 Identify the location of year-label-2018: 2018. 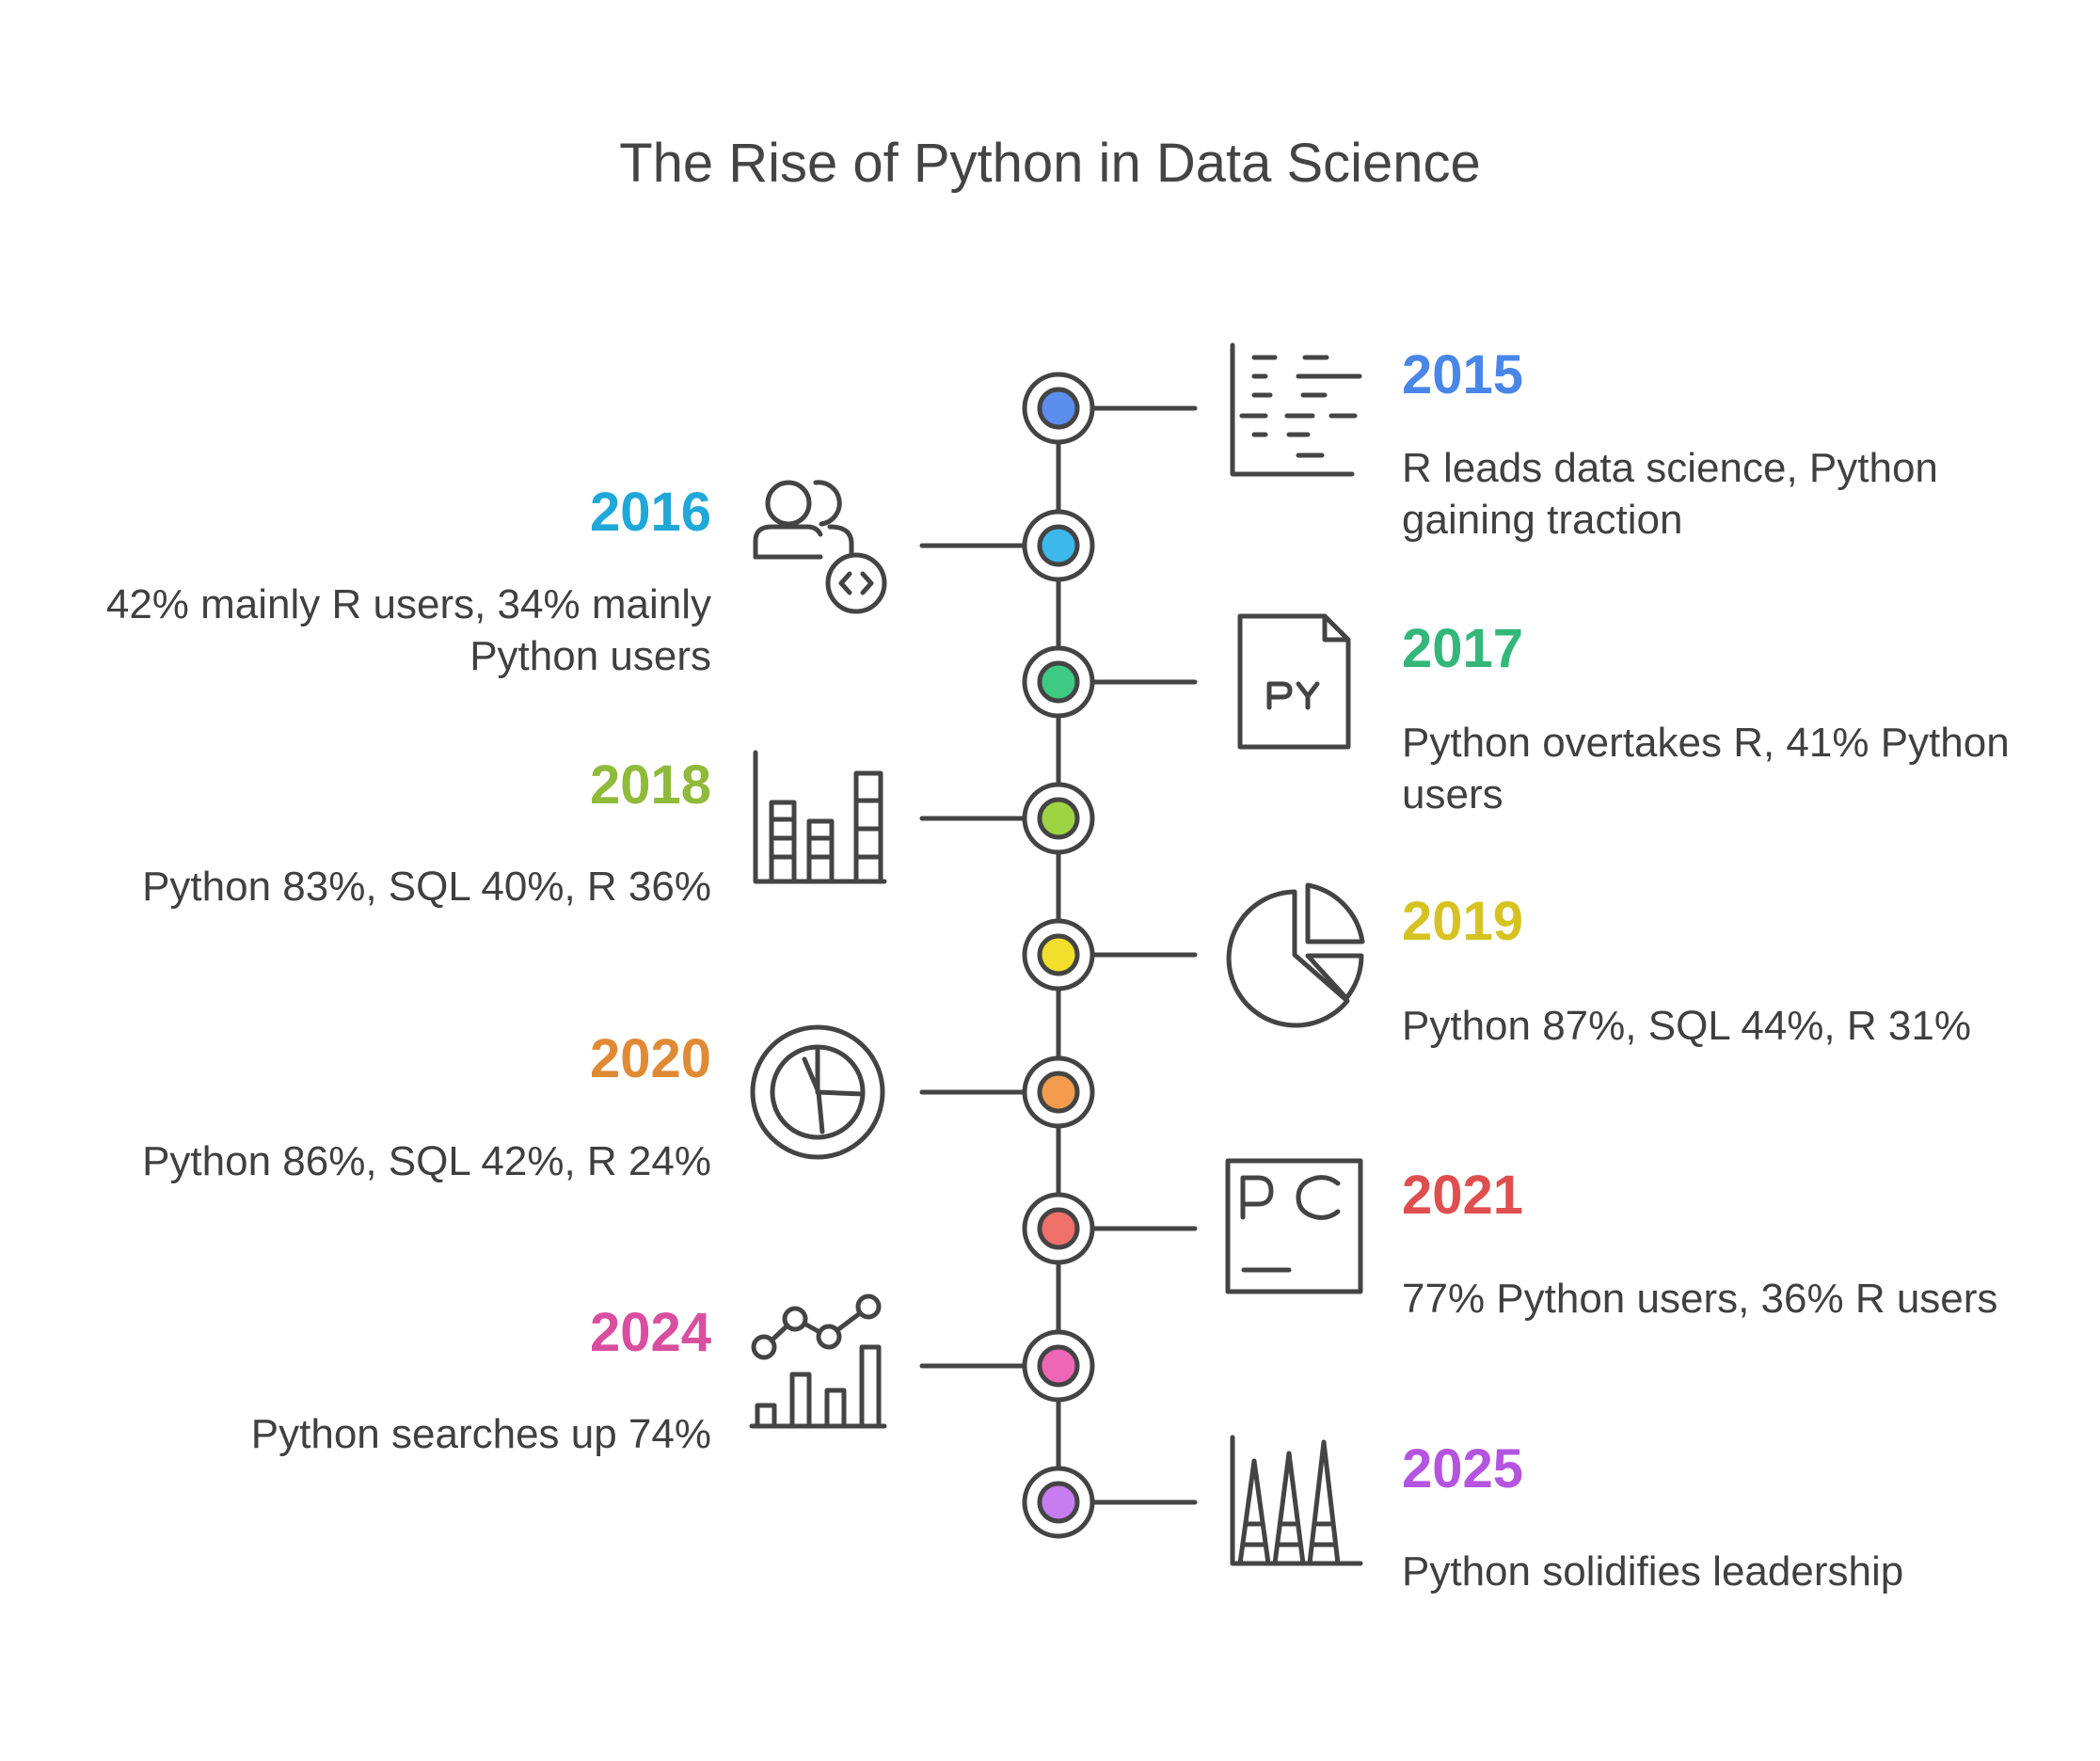
(650, 785).